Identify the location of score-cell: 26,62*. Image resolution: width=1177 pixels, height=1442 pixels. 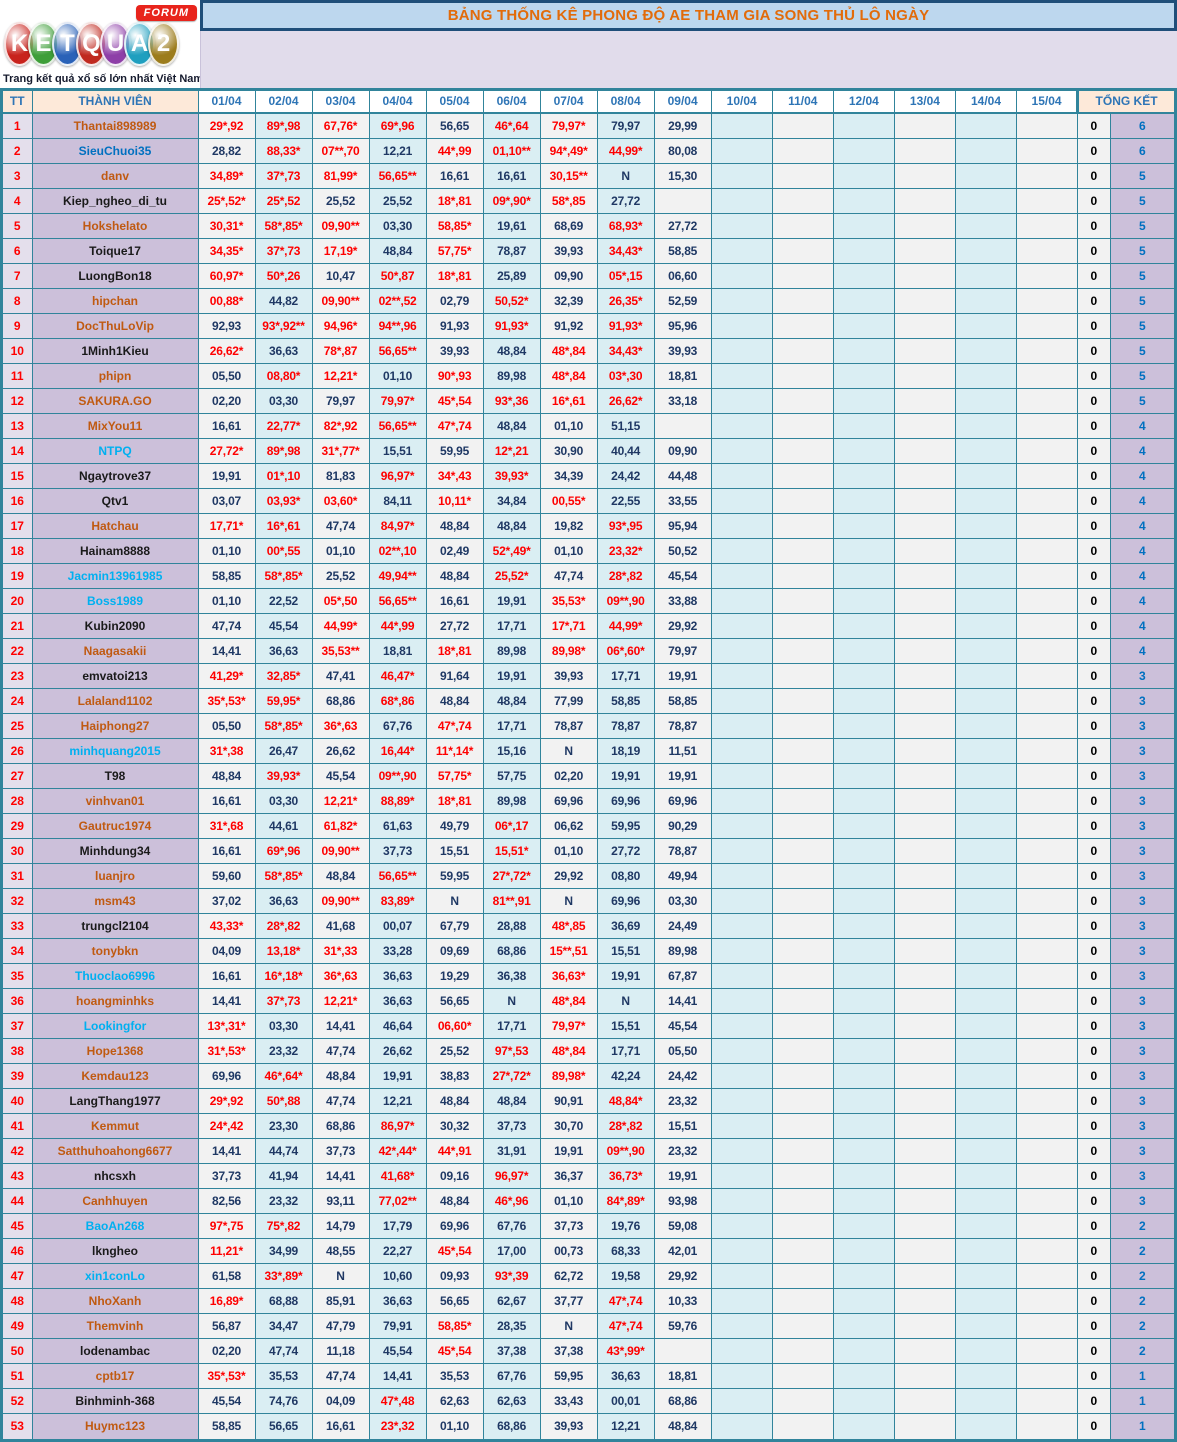
(625, 400).